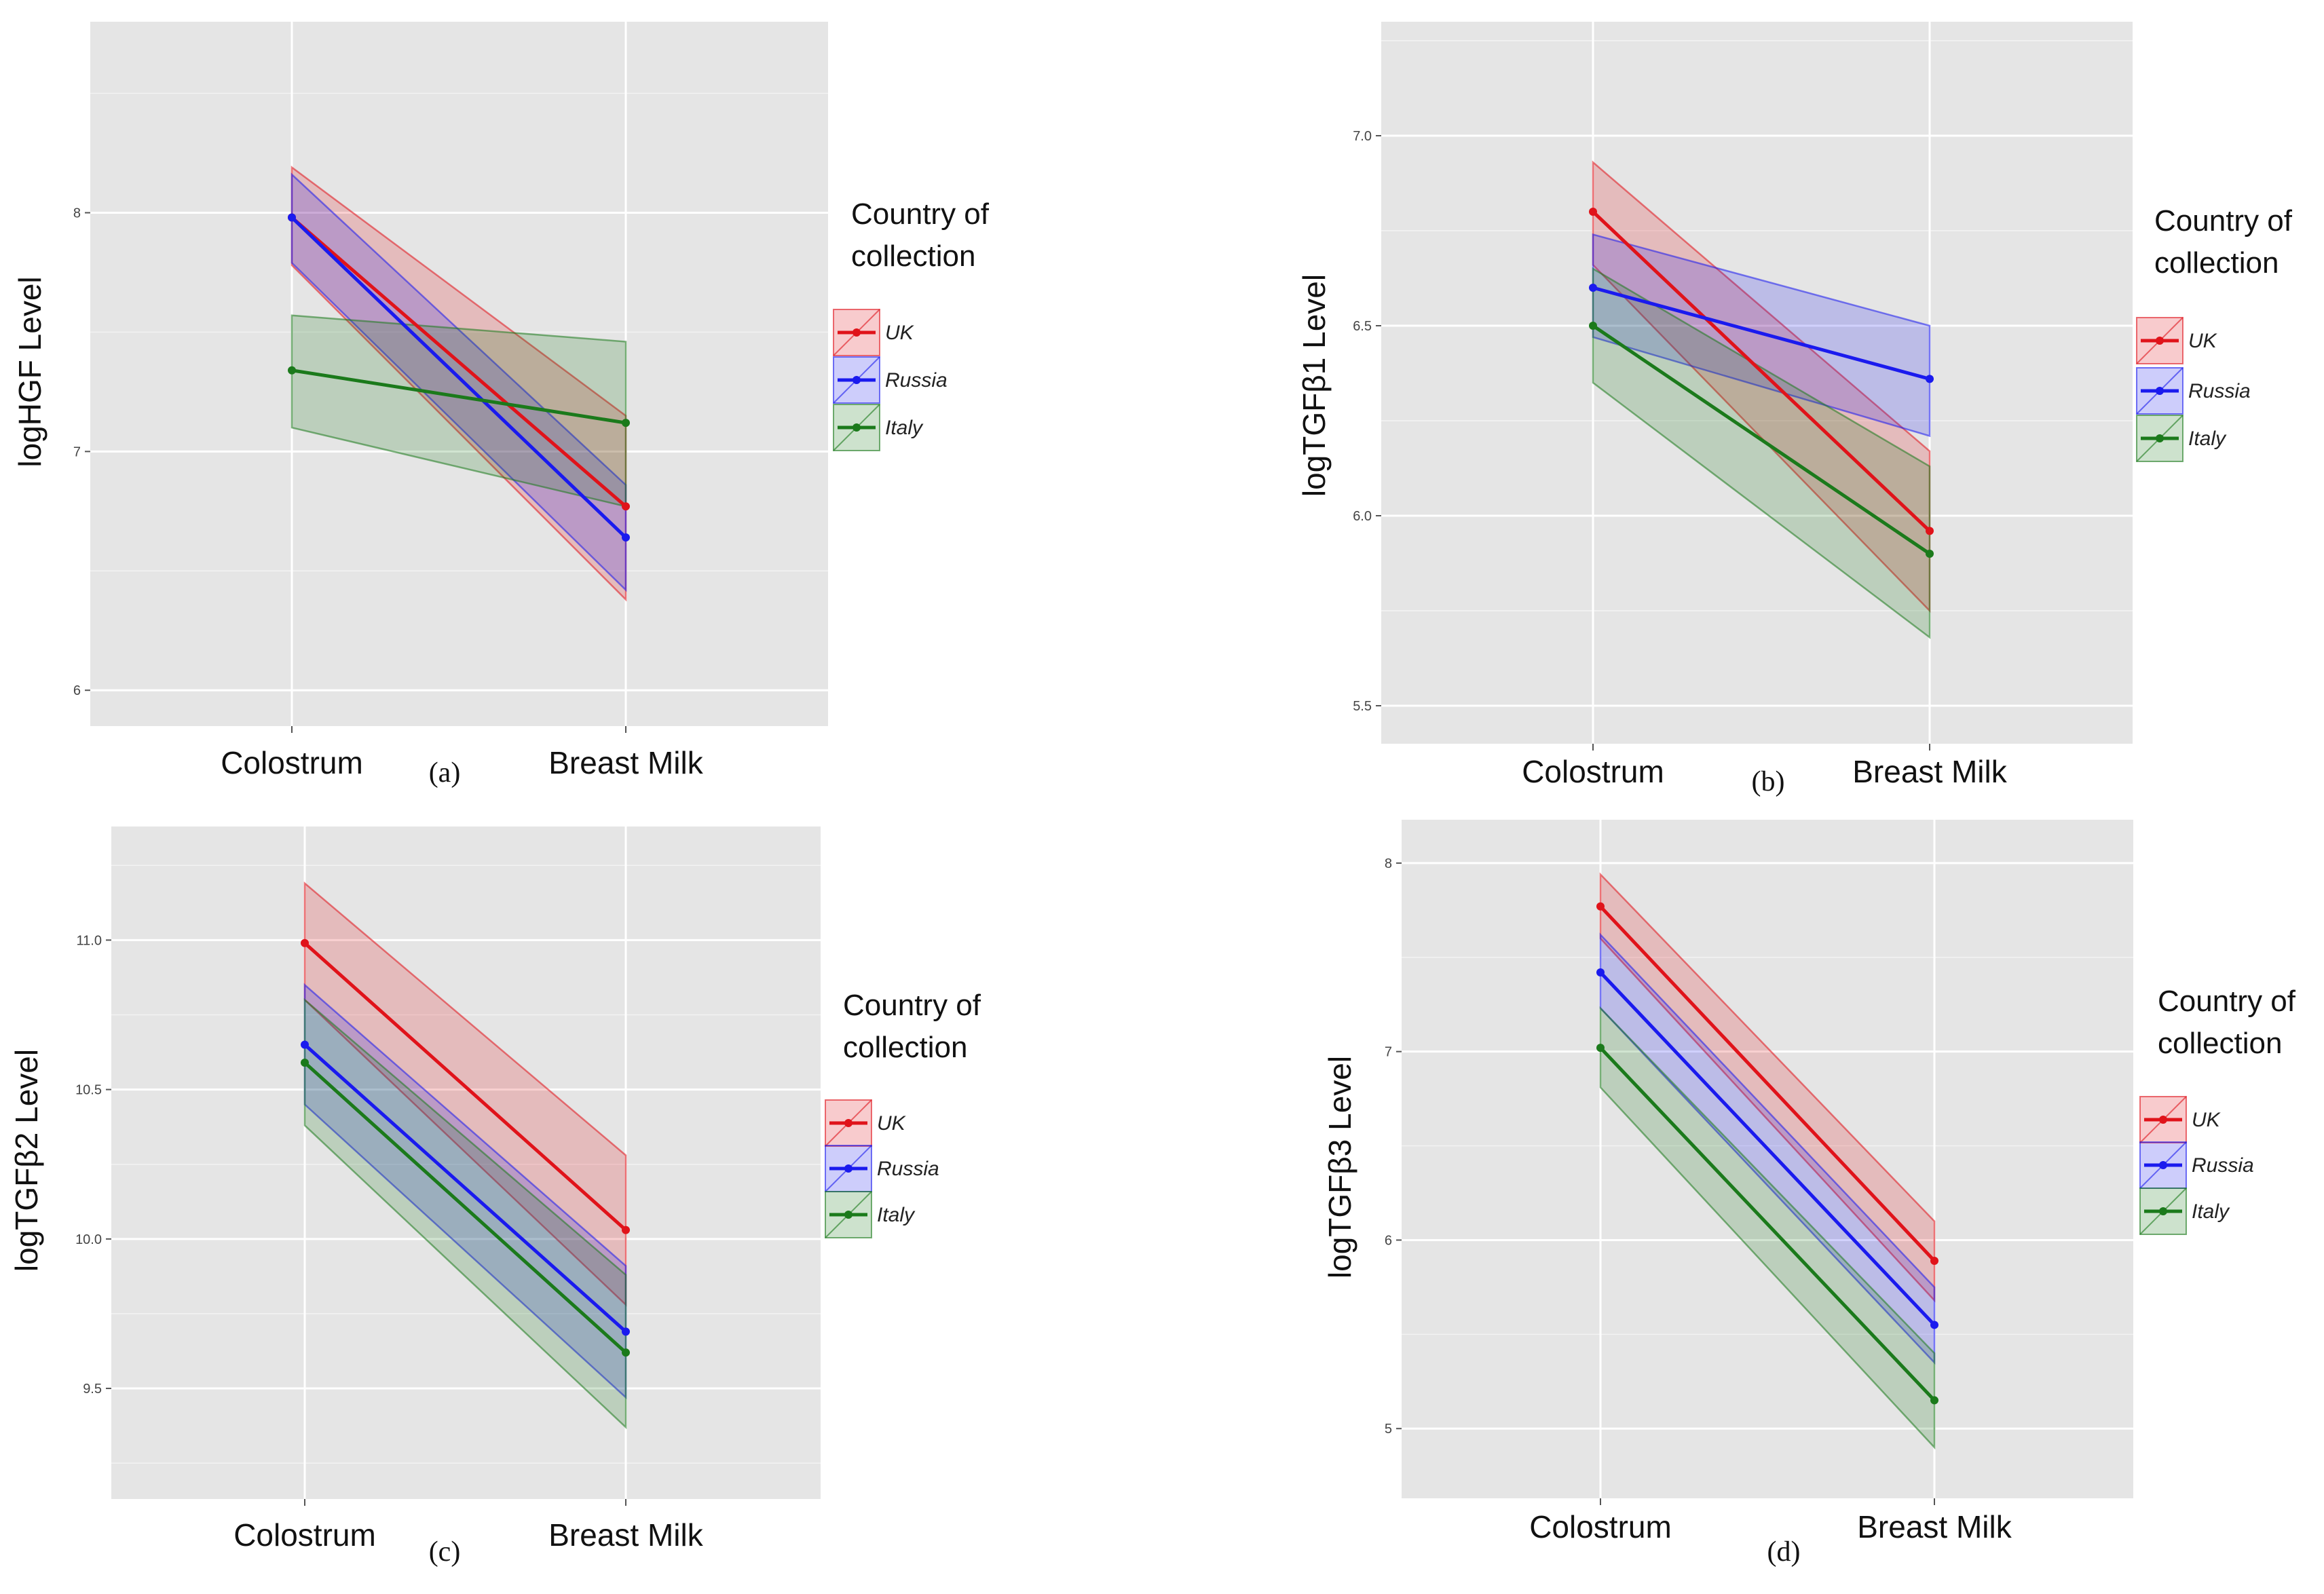 The width and height of the screenshot is (2324, 1594). What do you see at coordinates (1784, 1552) in the screenshot?
I see `panel-caption: (d)` at bounding box center [1784, 1552].